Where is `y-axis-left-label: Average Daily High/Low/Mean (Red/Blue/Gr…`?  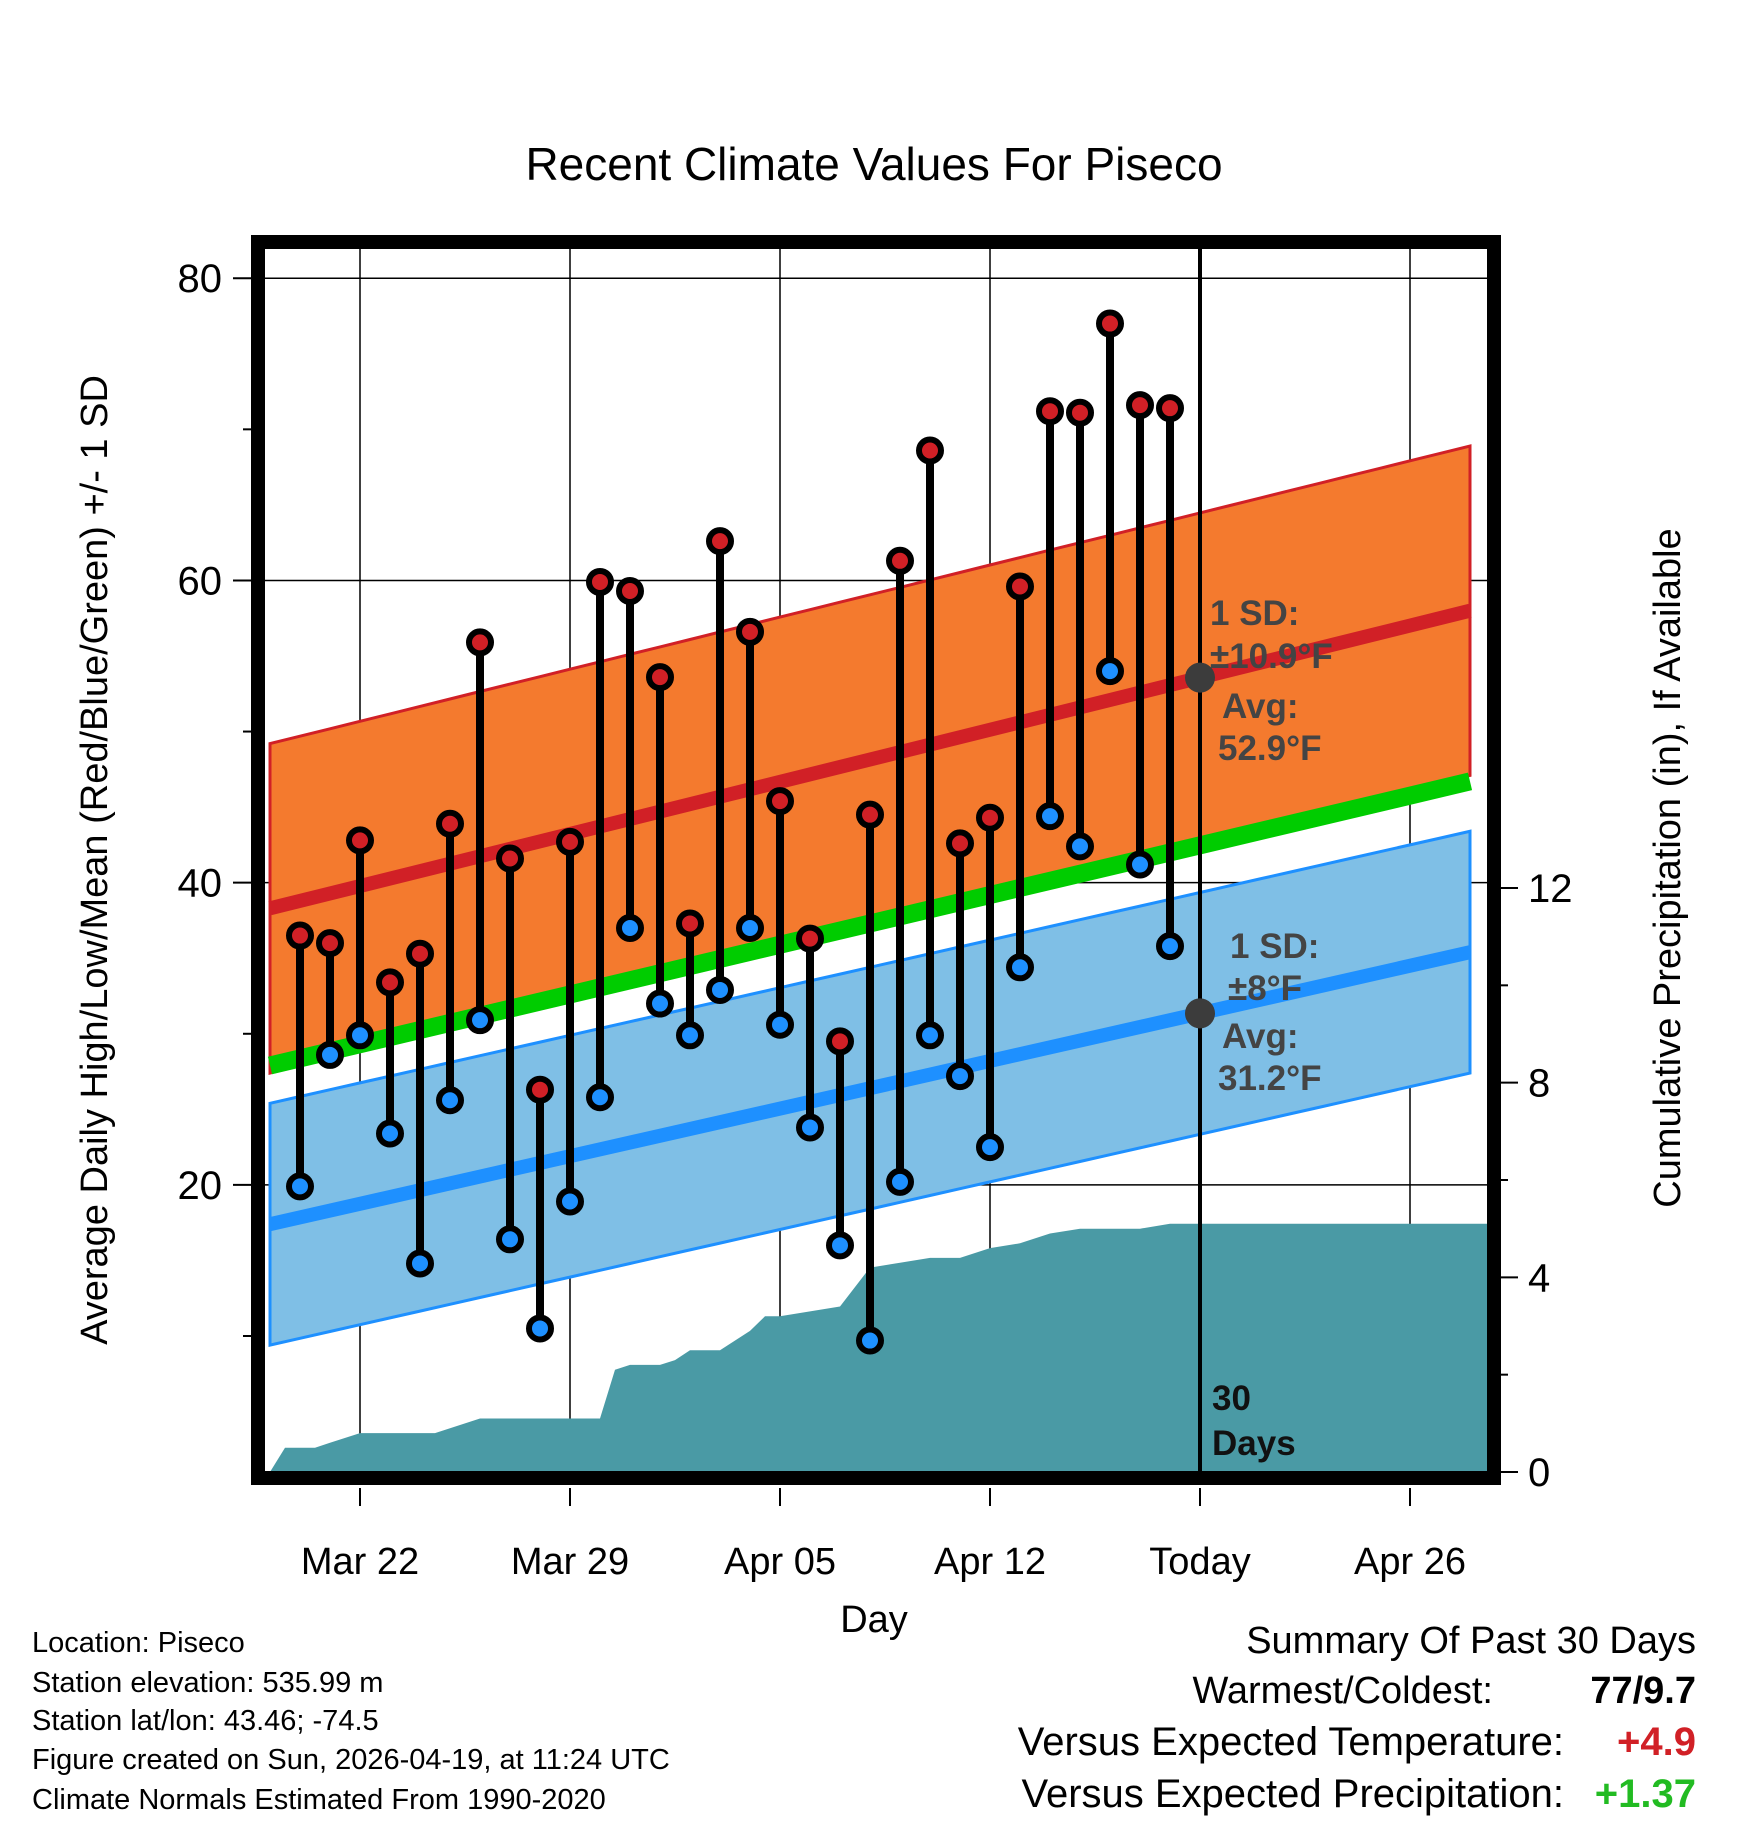 y-axis-left-label: Average Daily High/Low/Mean (Red/Blue/Gr… is located at coordinates (95, 860).